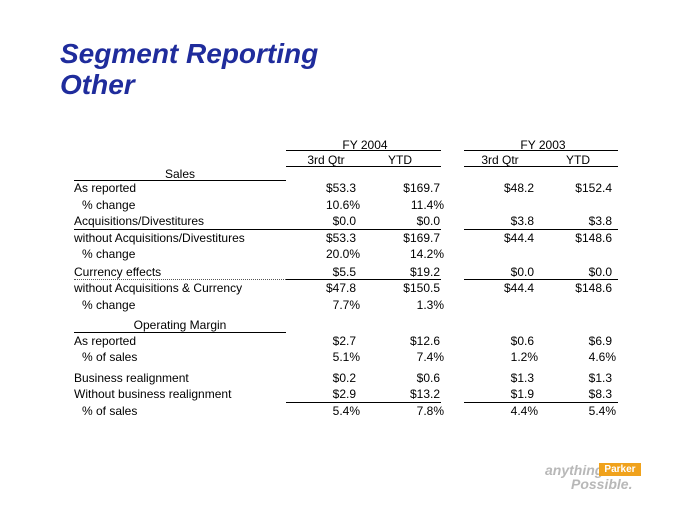 The width and height of the screenshot is (680, 525). I want to click on logo-brand: Parker, so click(620, 469).